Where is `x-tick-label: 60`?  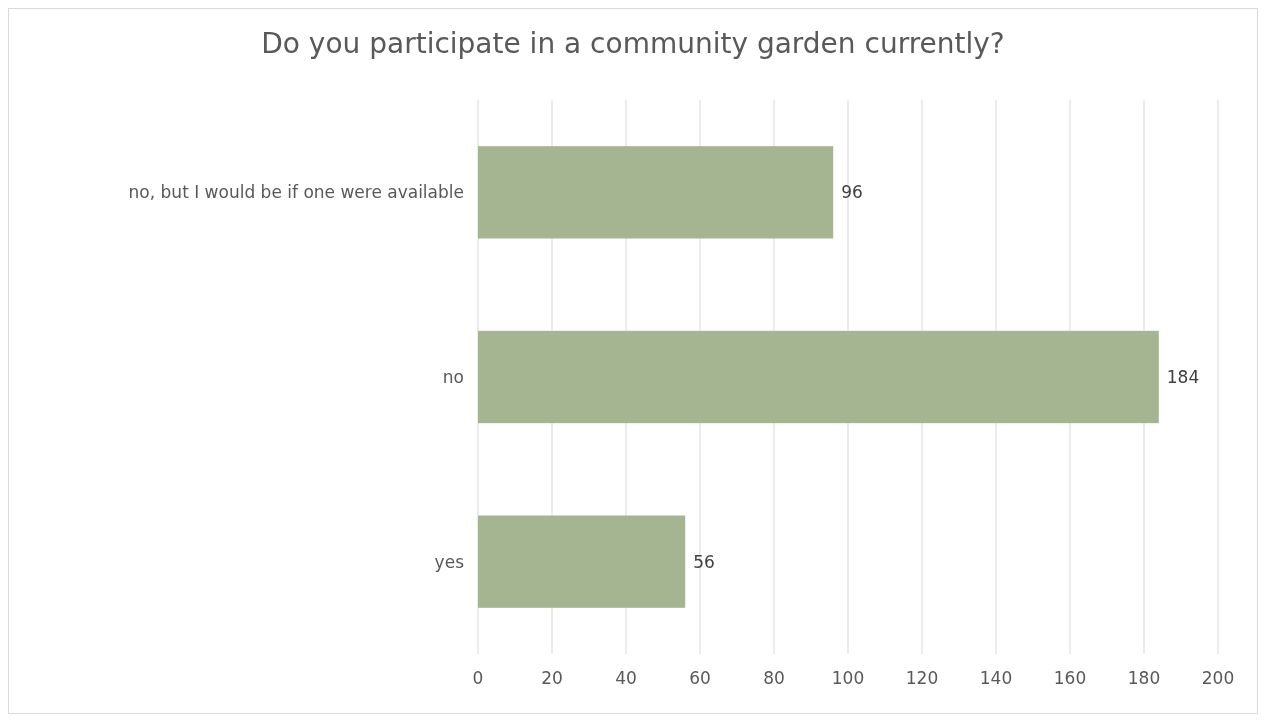
x-tick-label: 60 is located at coordinates (700, 678).